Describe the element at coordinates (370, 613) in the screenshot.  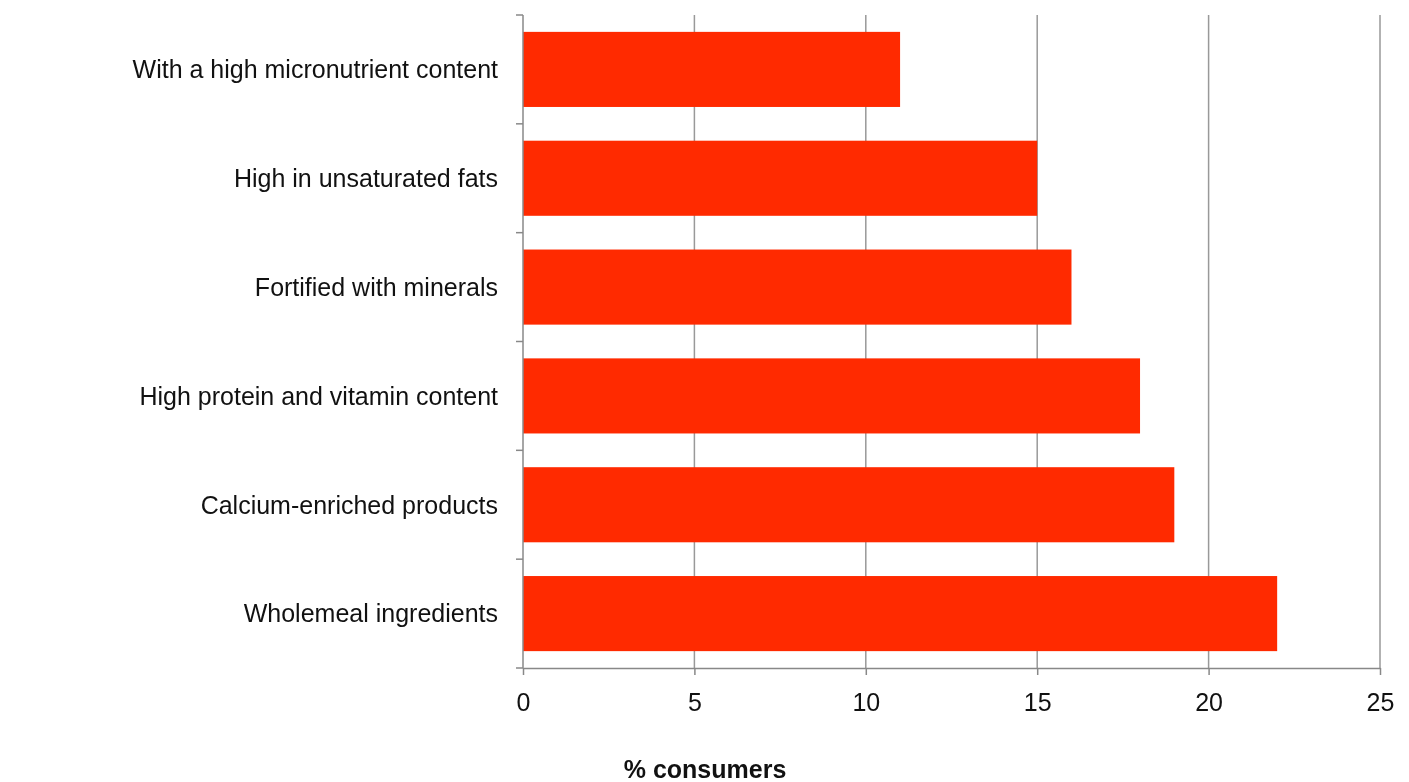
I see `y-tick-label: Wholemeal ingredients` at that location.